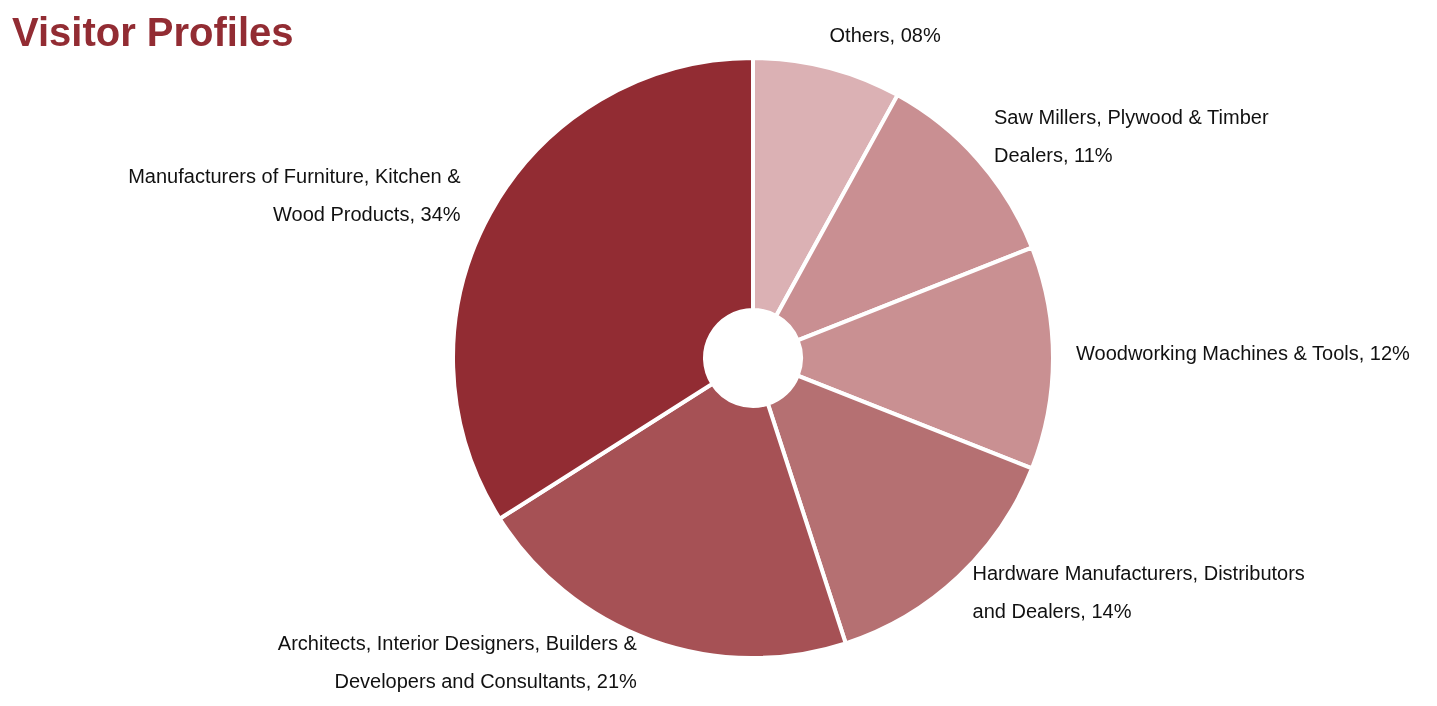  What do you see at coordinates (457, 661) in the screenshot?
I see `slice-label: Architects, Interior Designers, Builders & Developers and Consultants, 21%` at bounding box center [457, 661].